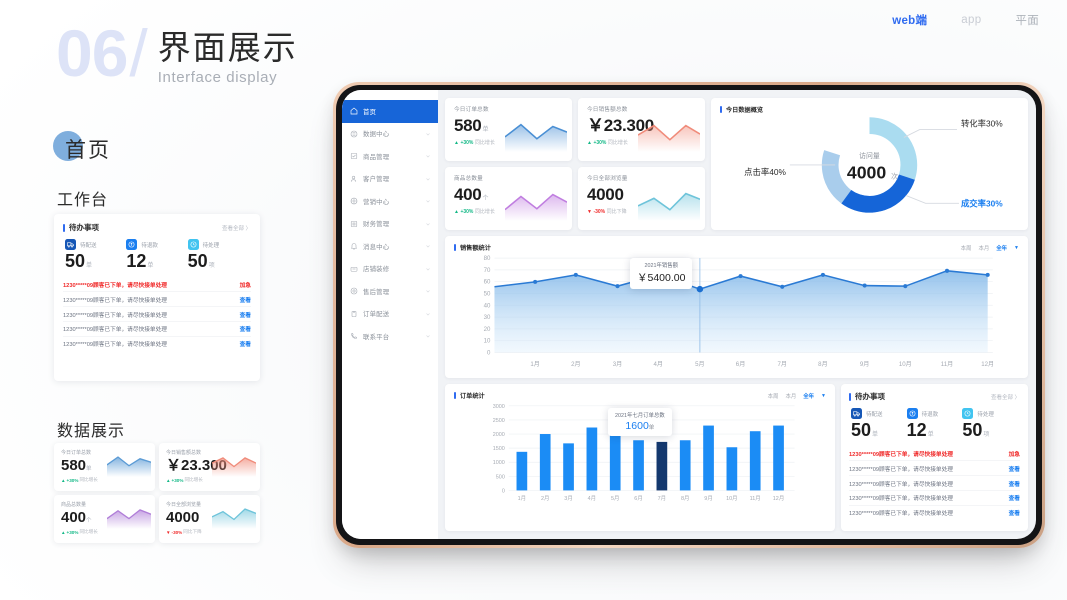 This screenshot has height=600, width=1067. Describe the element at coordinates (1027, 21) in the screenshot. I see `nav-item-flat: 平面` at that location.